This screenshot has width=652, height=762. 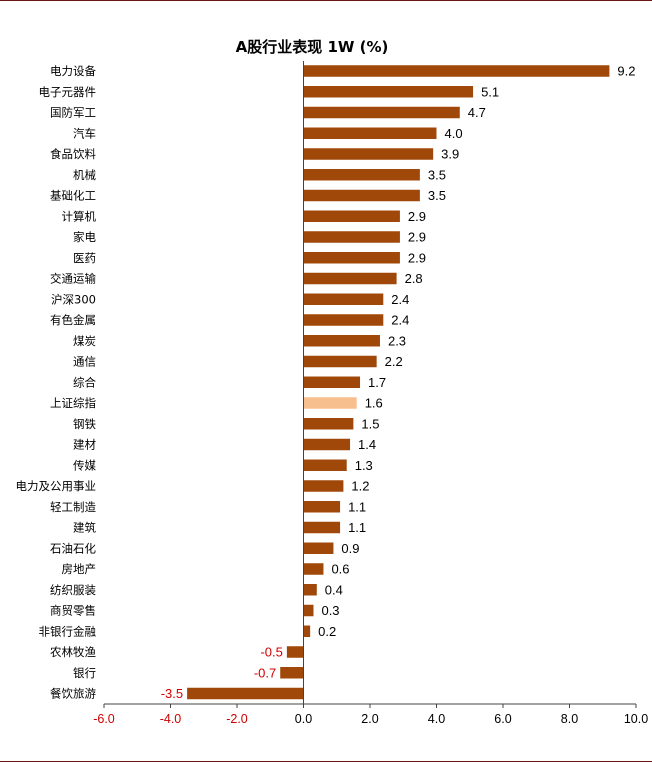 I want to click on value-label-10: 2.8, so click(x=414, y=278).